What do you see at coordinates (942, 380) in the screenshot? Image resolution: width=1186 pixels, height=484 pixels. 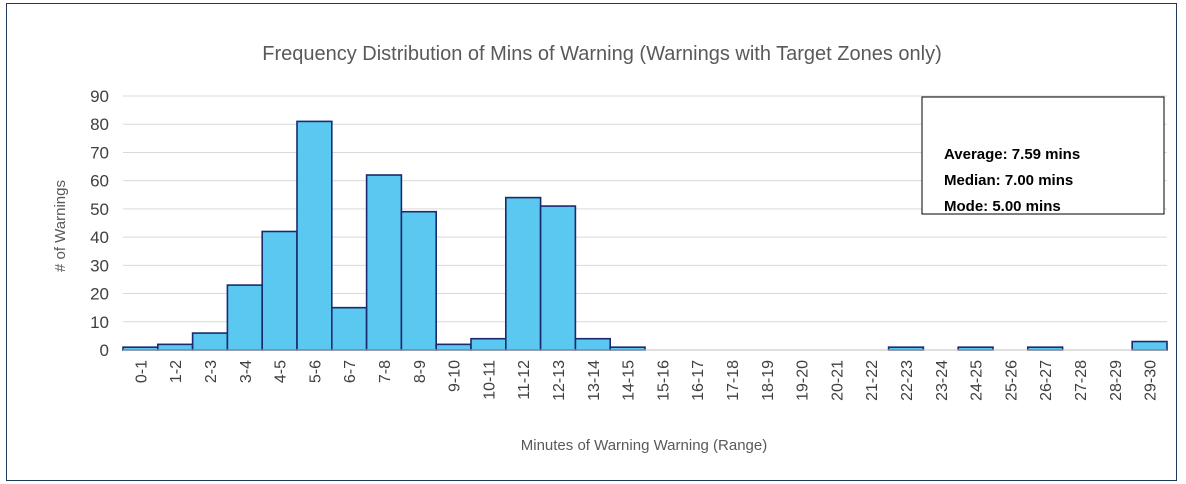 I see `x-tick-label: 23-24` at bounding box center [942, 380].